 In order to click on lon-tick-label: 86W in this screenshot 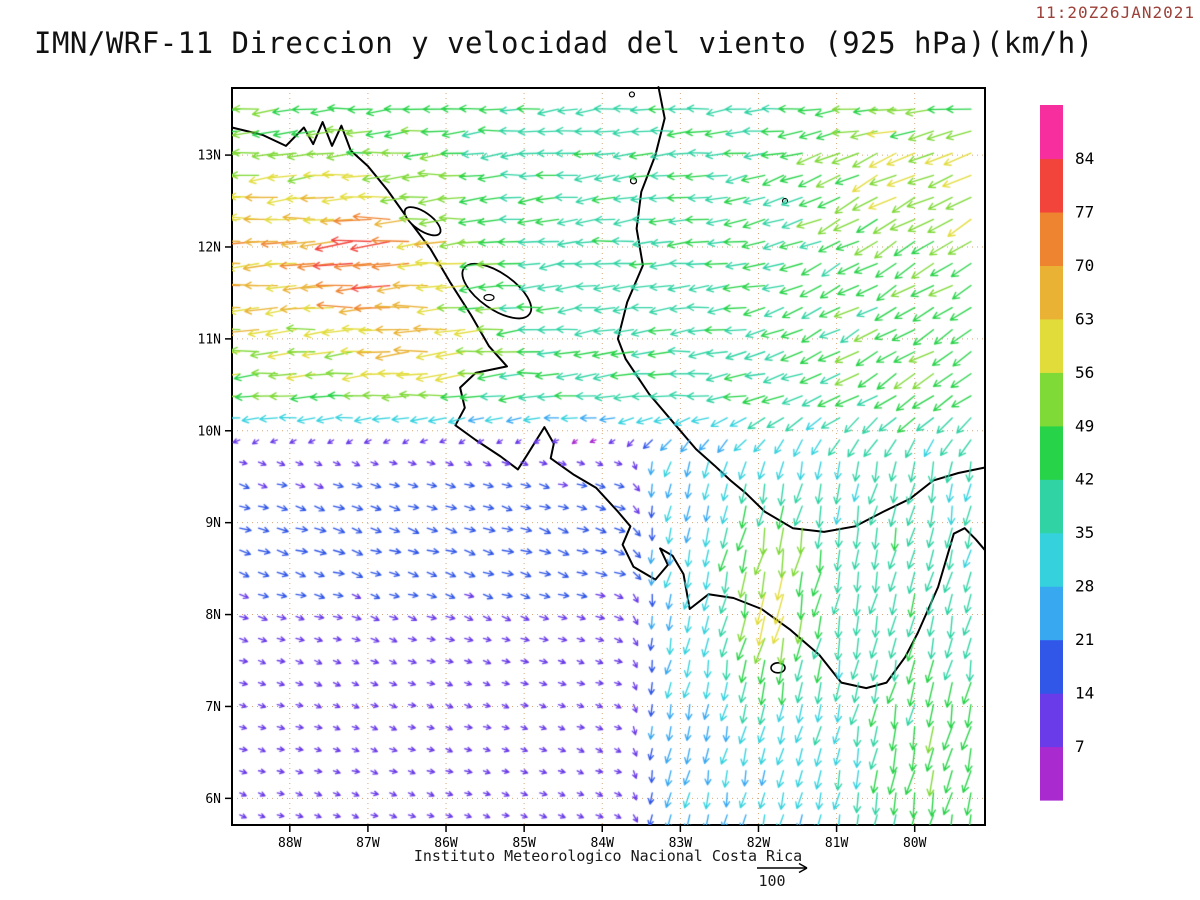, I will do `click(446, 843)`.